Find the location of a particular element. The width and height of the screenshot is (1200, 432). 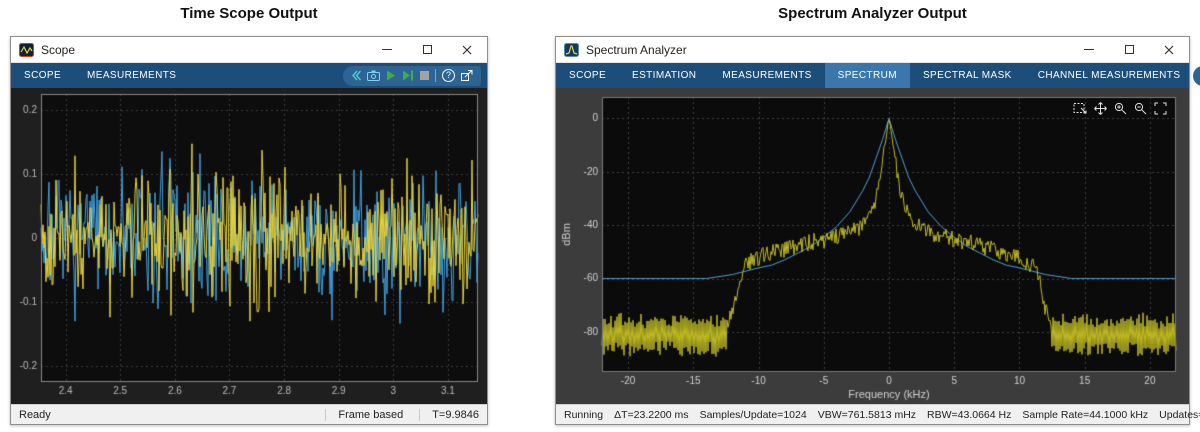

zoom-region-icon is located at coordinates (1080, 108).